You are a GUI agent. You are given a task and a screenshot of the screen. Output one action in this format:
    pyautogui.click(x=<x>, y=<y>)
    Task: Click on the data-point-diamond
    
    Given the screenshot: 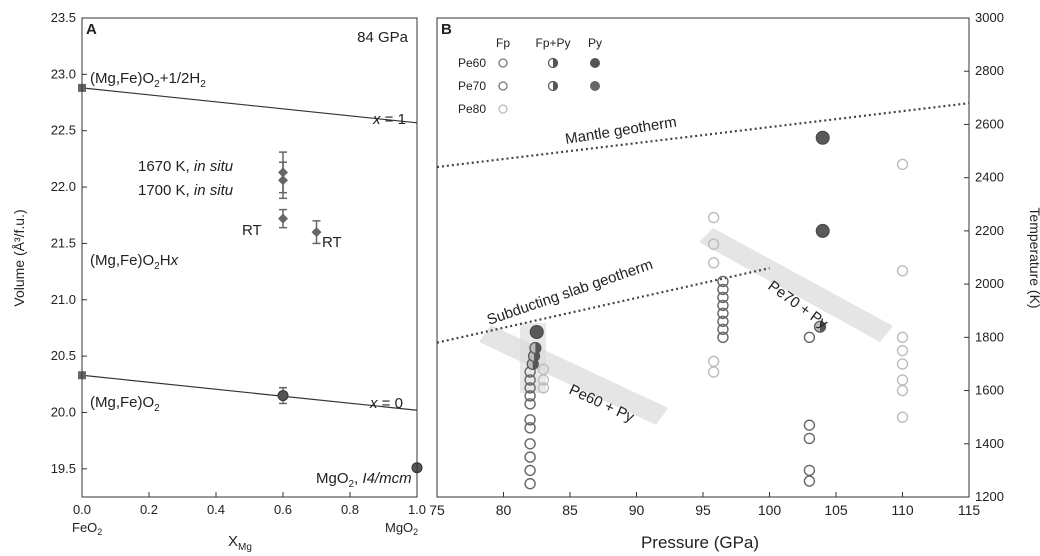 What is the action you would take?
    pyautogui.click(x=283, y=218)
    